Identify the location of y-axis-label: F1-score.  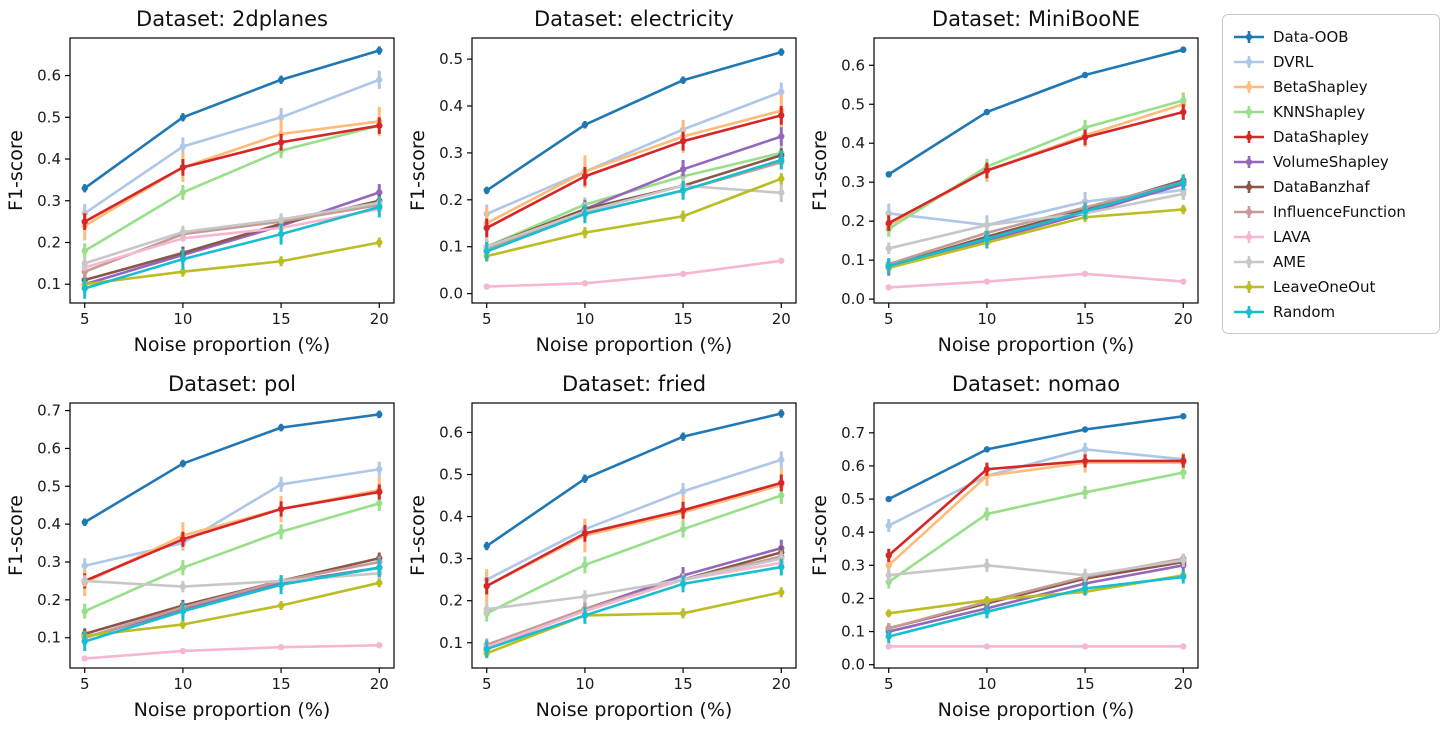
(16, 535).